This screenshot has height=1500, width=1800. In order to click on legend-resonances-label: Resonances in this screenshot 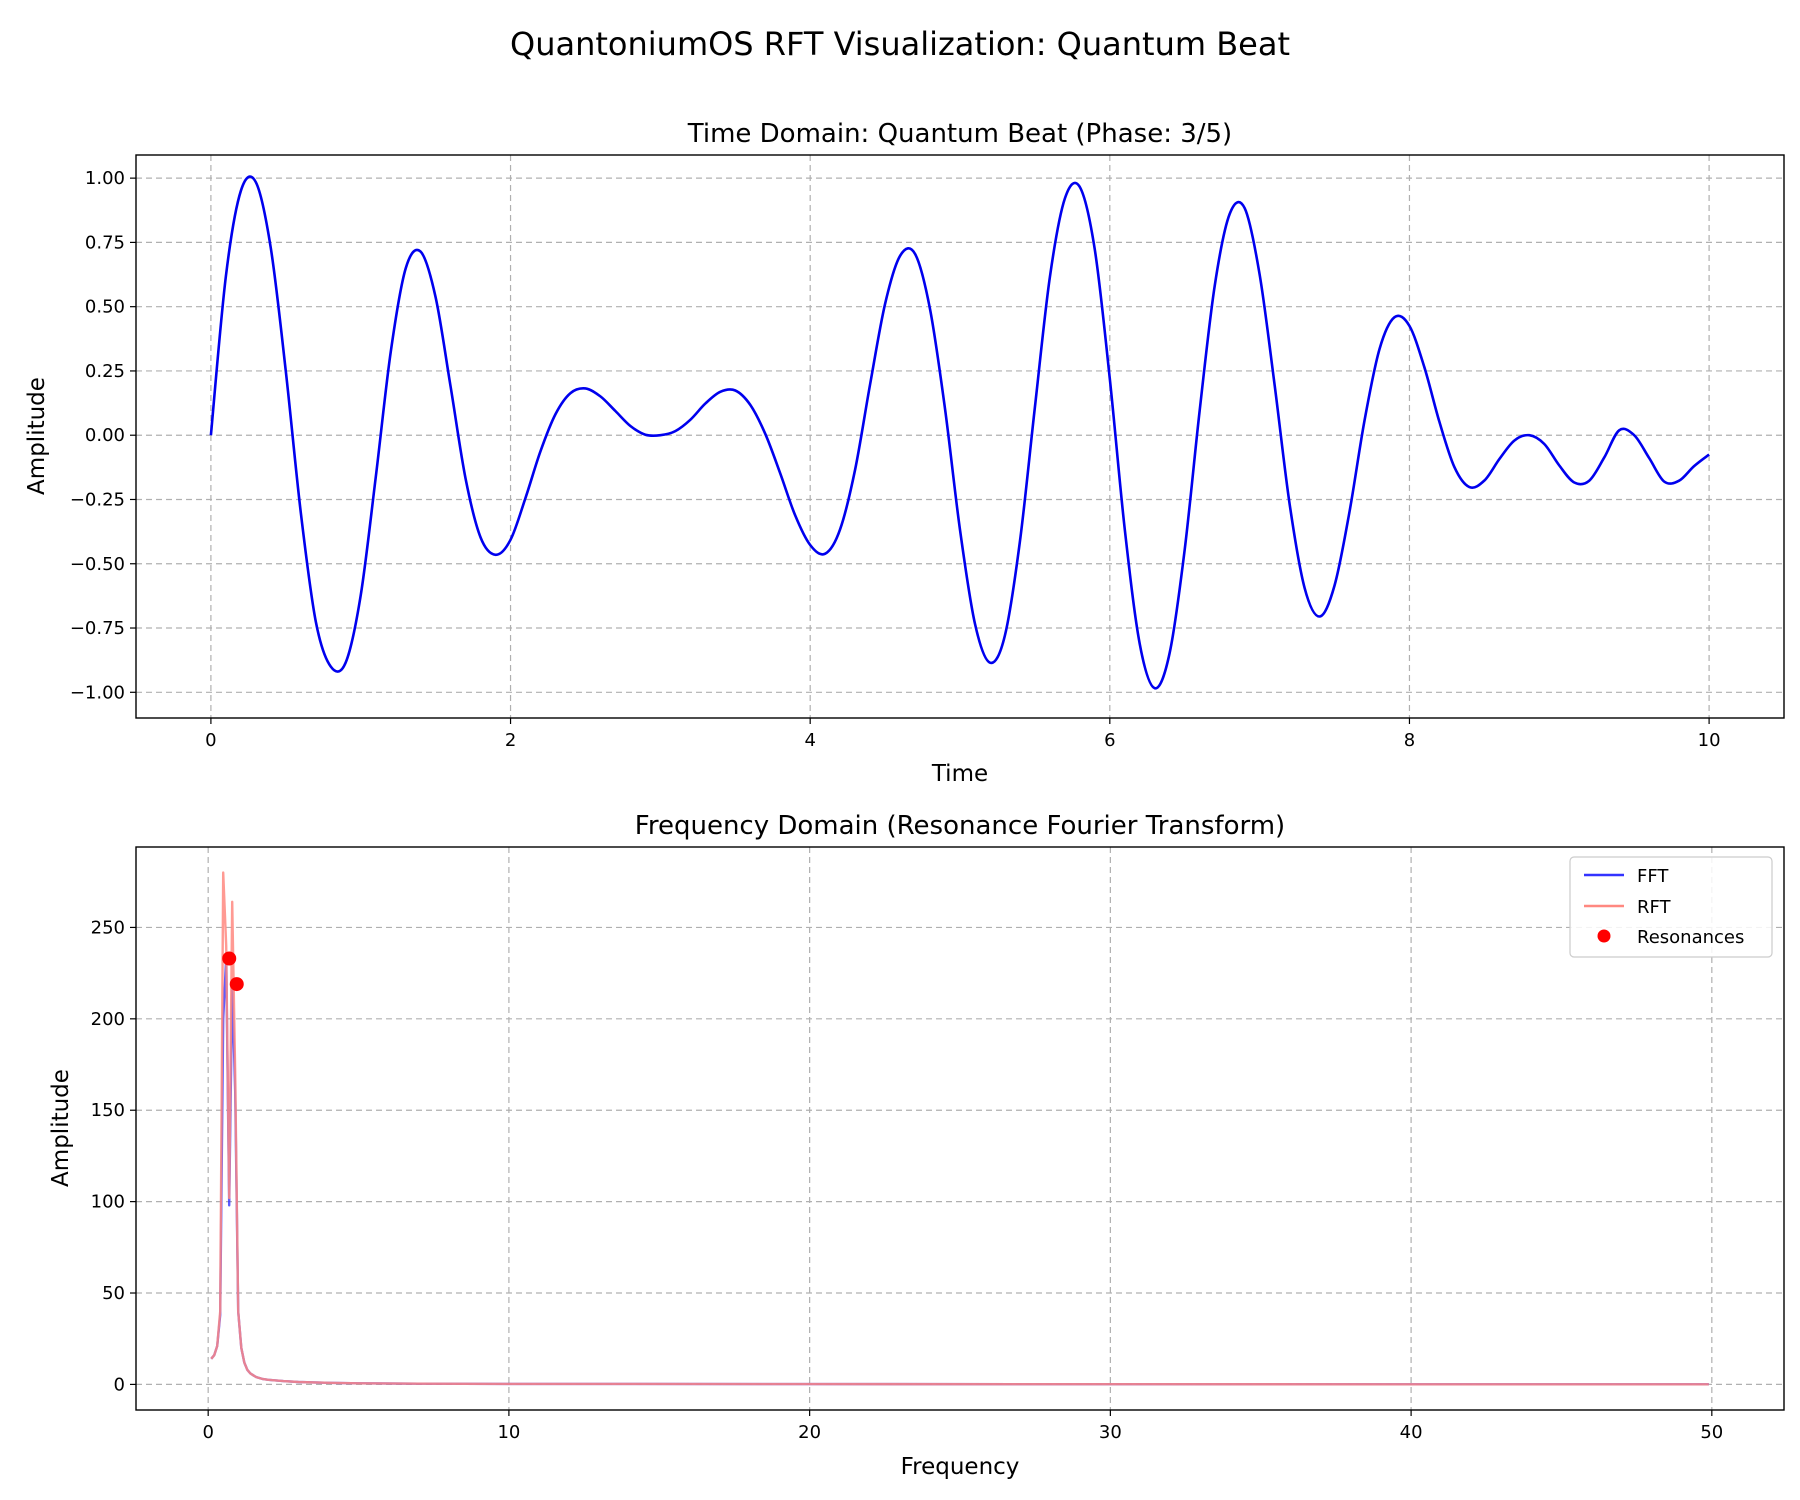, I will do `click(1690, 937)`.